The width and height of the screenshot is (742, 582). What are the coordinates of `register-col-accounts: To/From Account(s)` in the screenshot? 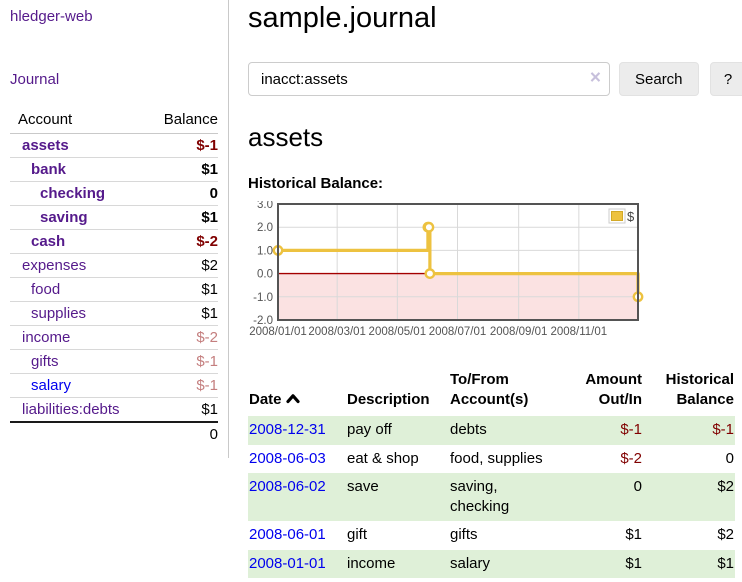 It's located at (489, 389).